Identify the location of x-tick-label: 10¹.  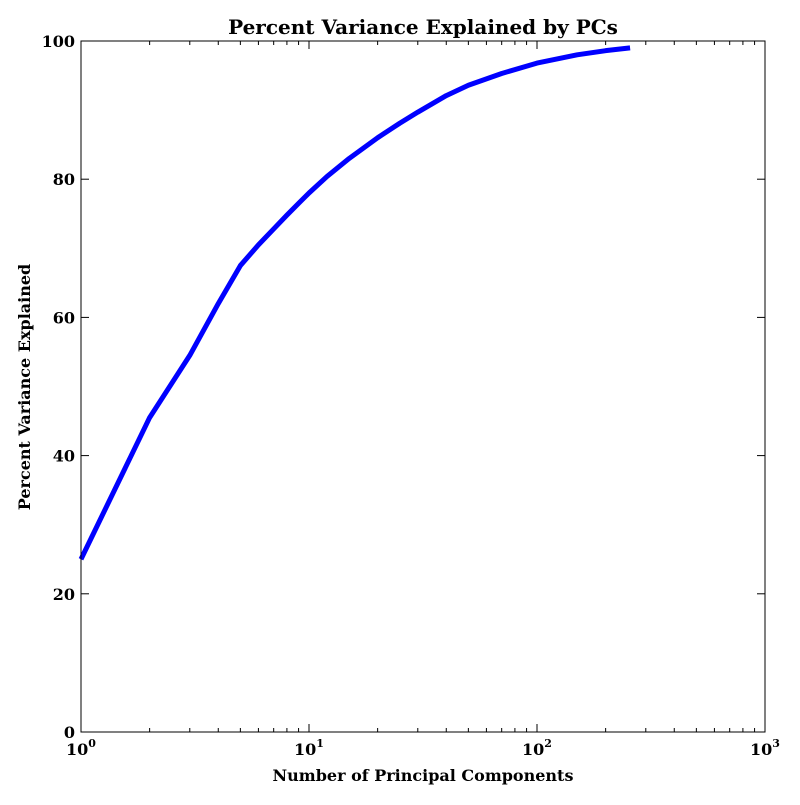
(309, 748).